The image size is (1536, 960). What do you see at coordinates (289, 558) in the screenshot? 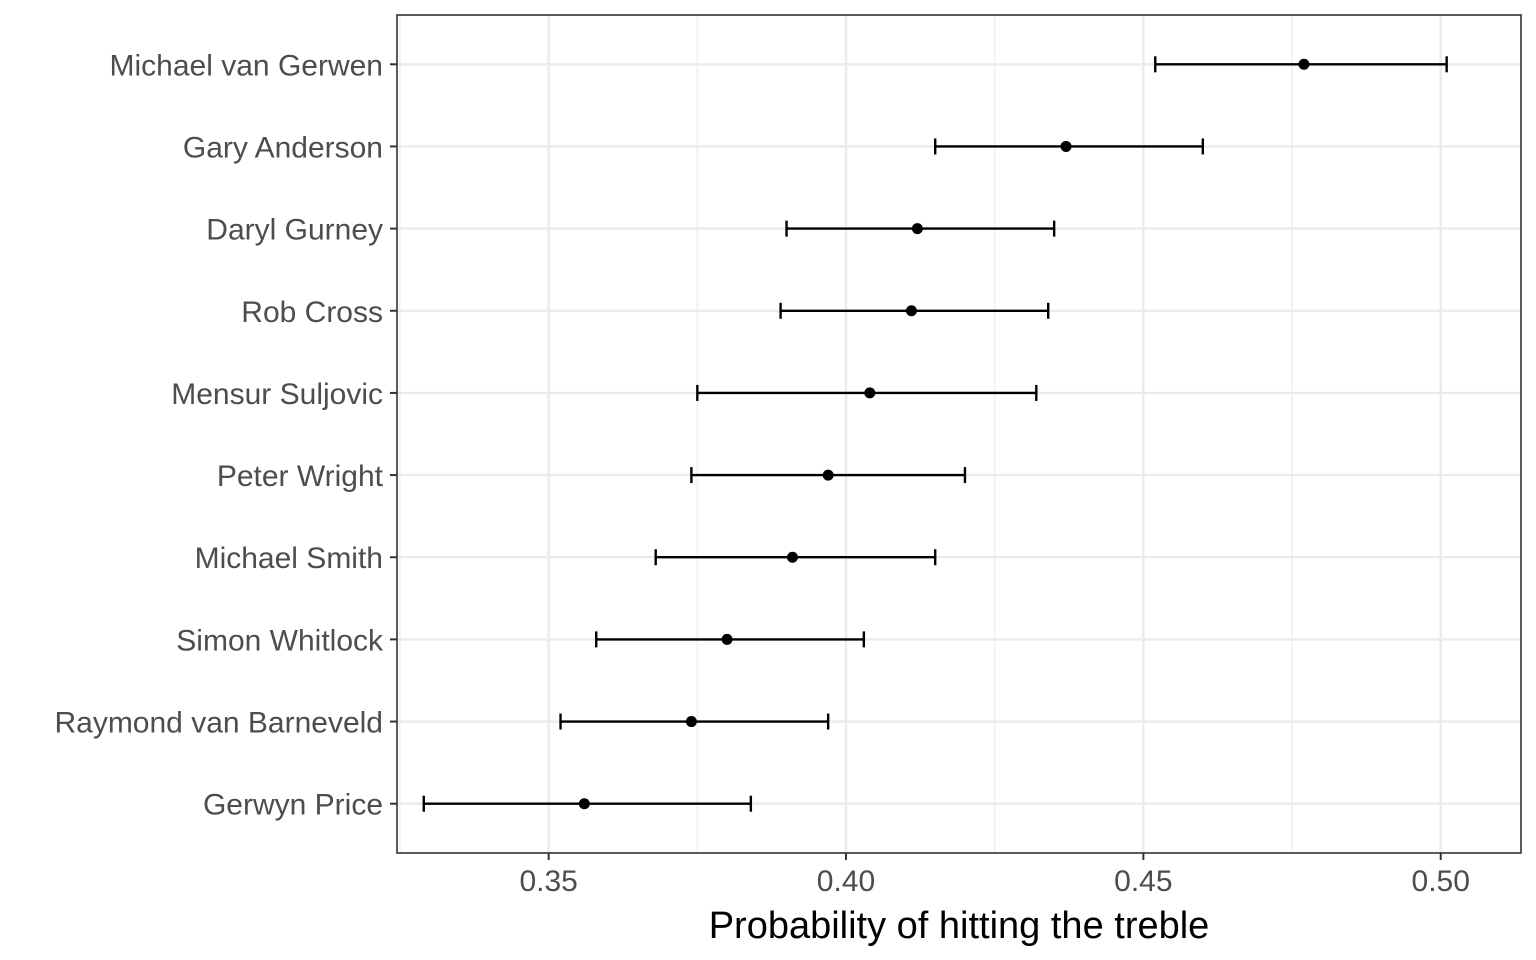
I see `y-tick-label: Michael Smith` at bounding box center [289, 558].